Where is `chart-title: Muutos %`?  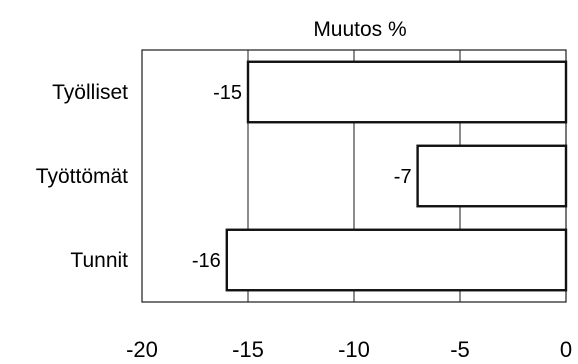 chart-title: Muutos % is located at coordinates (359, 29).